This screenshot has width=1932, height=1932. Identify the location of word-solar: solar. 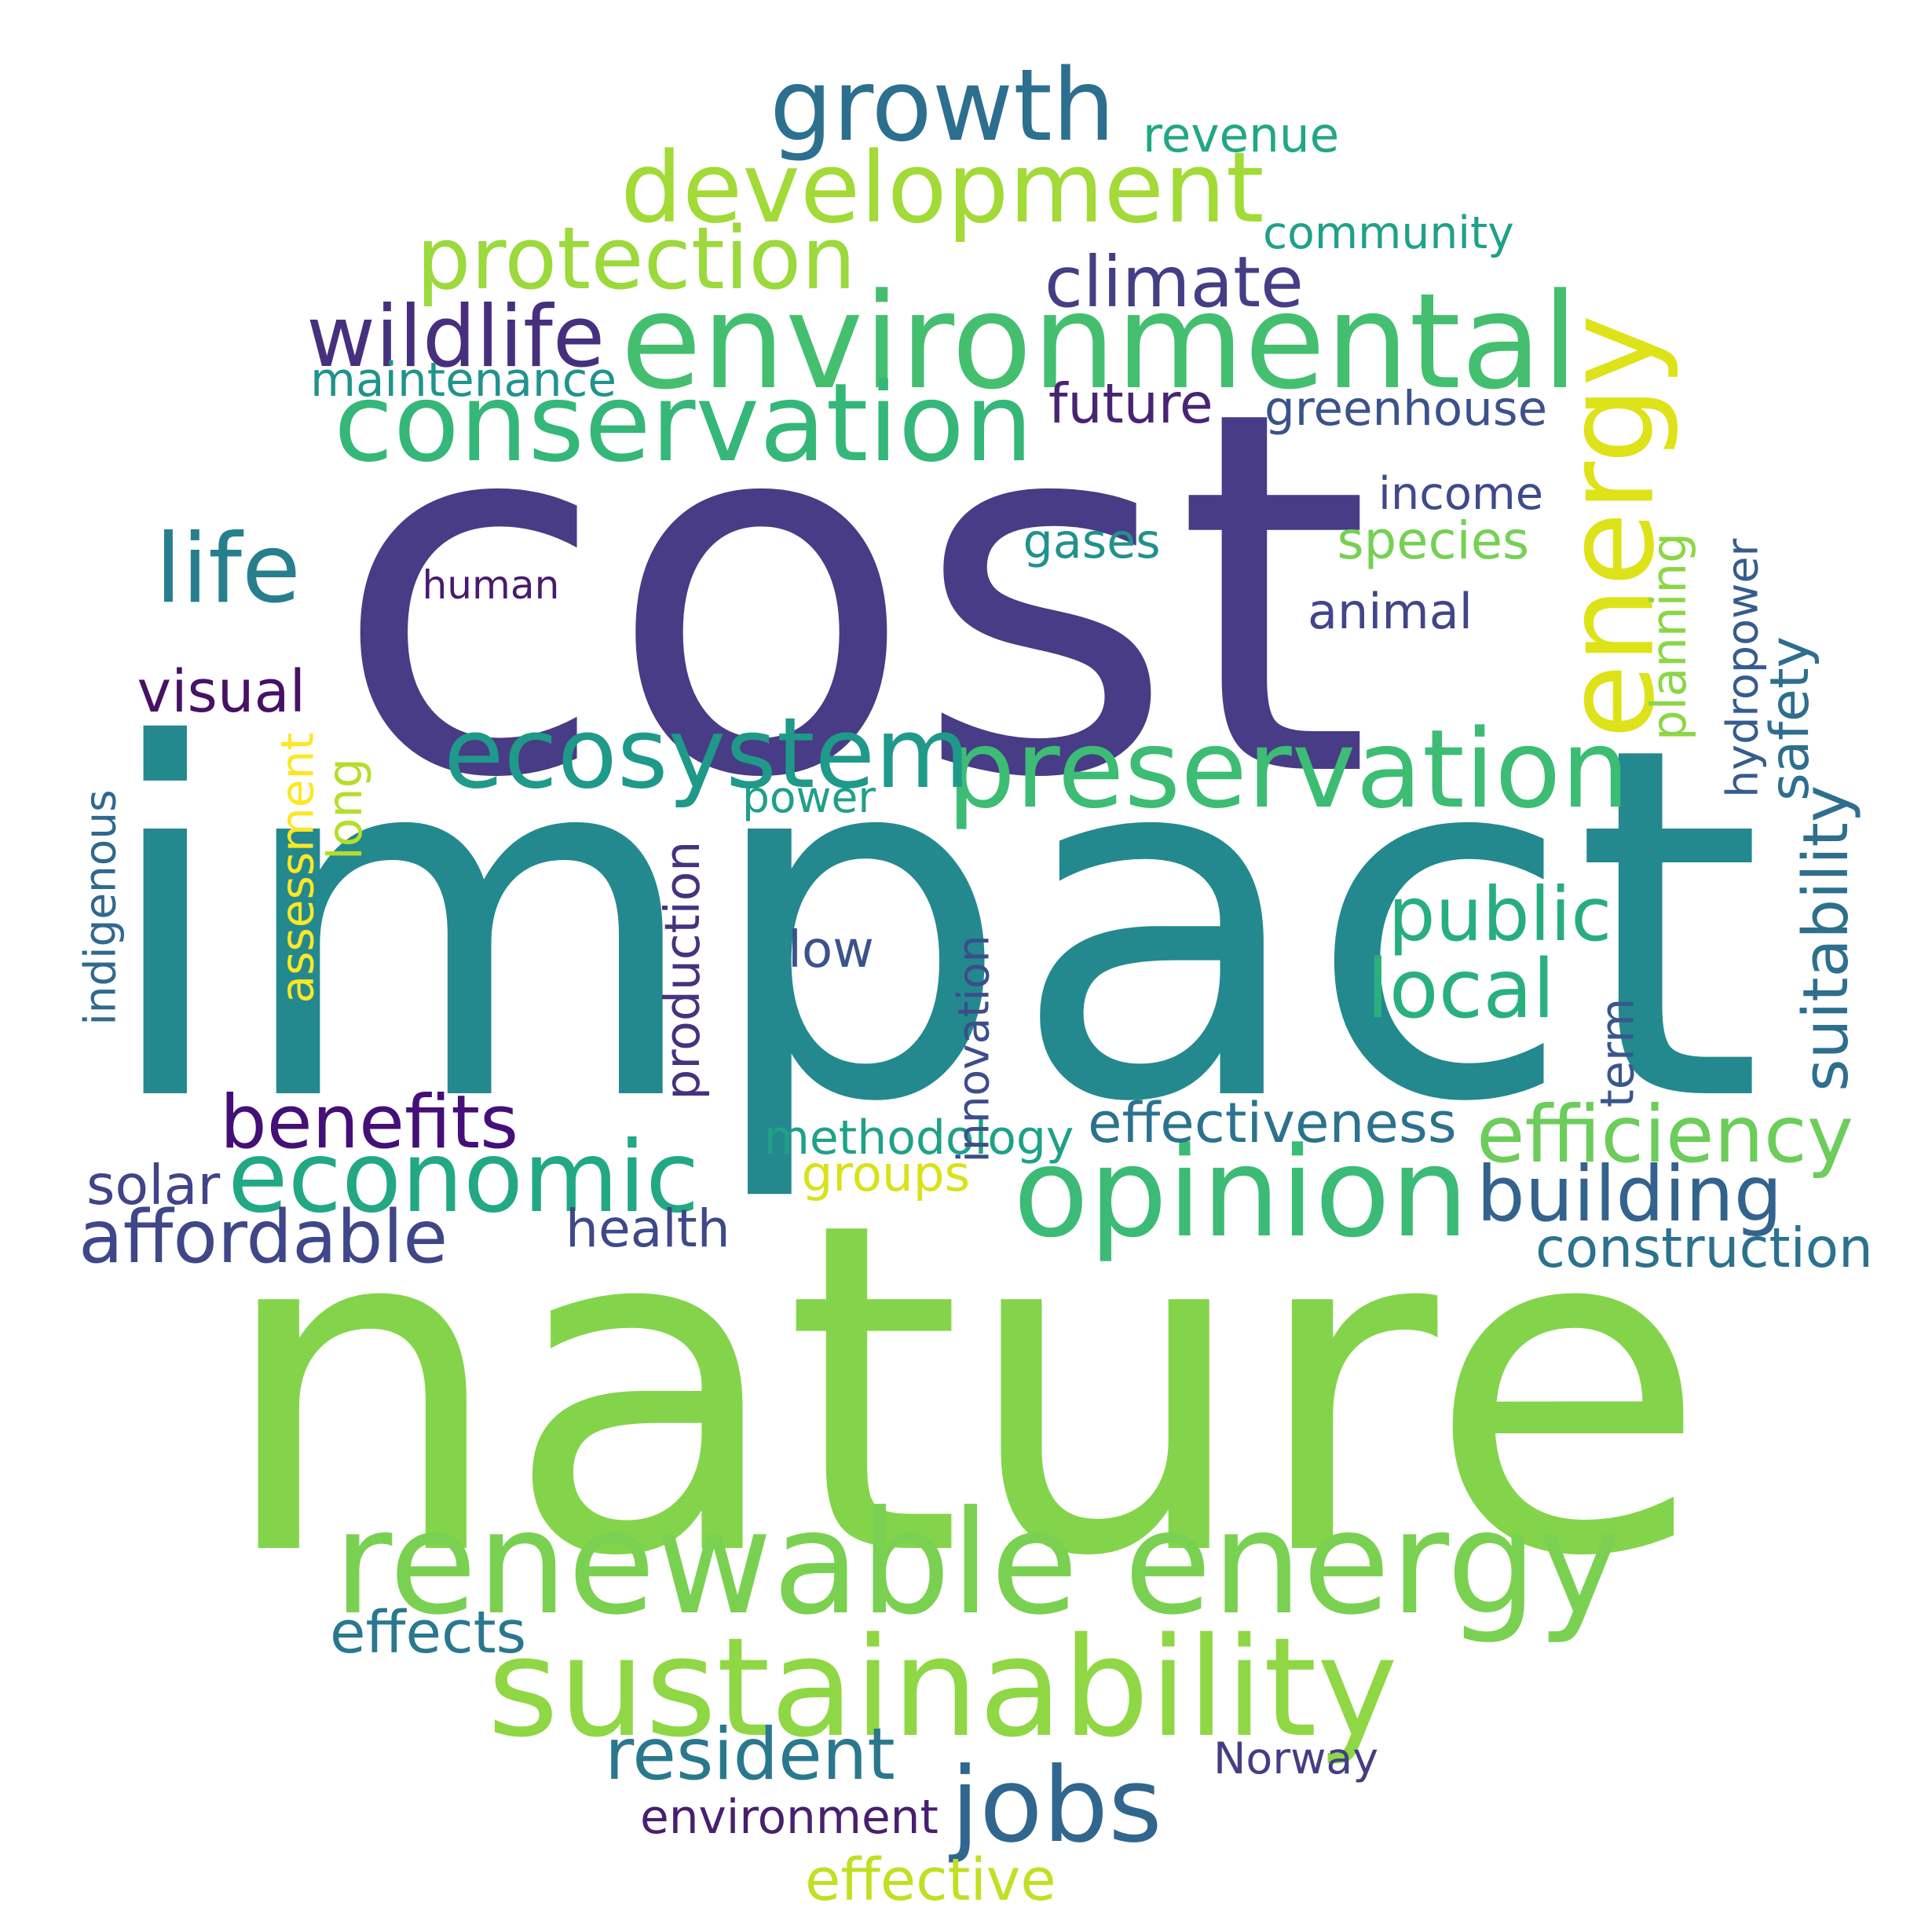
(154, 1185).